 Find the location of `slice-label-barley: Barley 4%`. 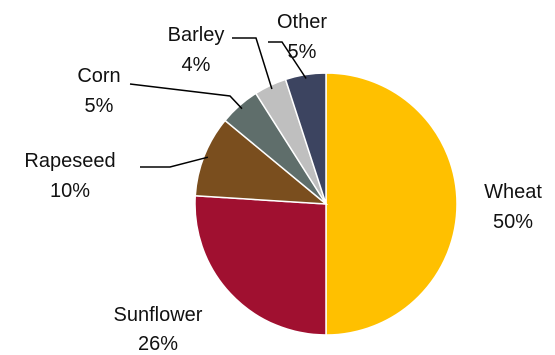

slice-label-barley: Barley 4% is located at coordinates (196, 50).